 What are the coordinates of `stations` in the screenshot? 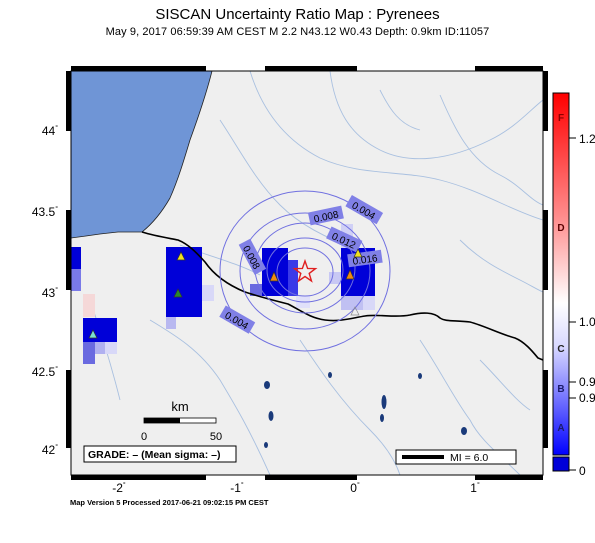 It's located at (225, 293).